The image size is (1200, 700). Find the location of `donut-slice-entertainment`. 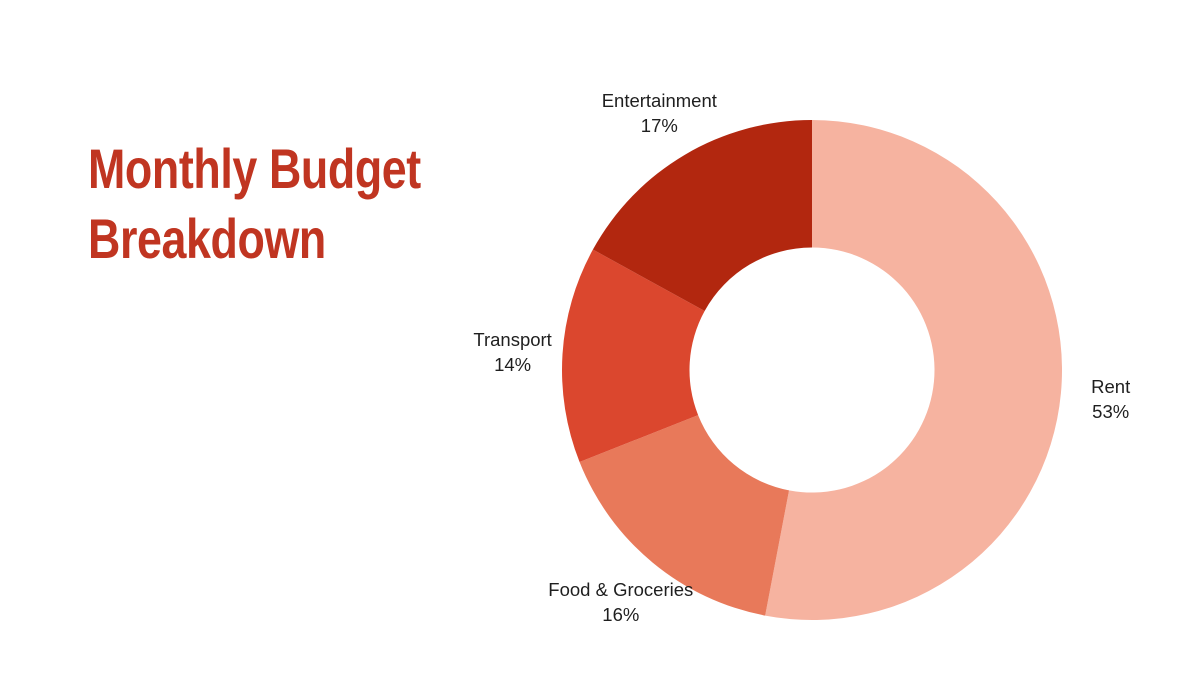

donut-slice-entertainment is located at coordinates (702, 215).